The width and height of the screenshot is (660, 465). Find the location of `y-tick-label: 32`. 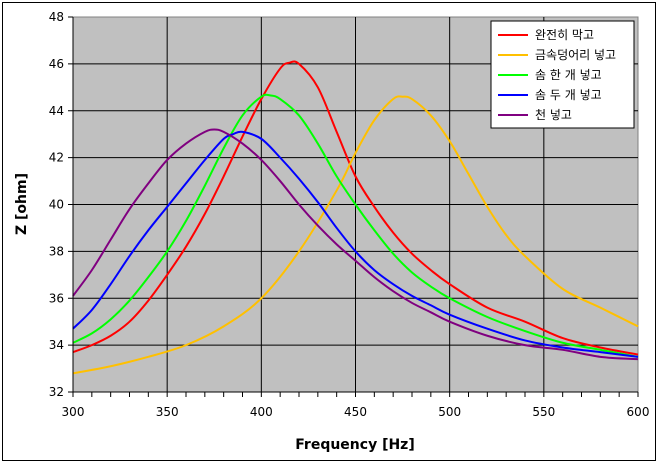

y-tick-label: 32 is located at coordinates (56, 392).